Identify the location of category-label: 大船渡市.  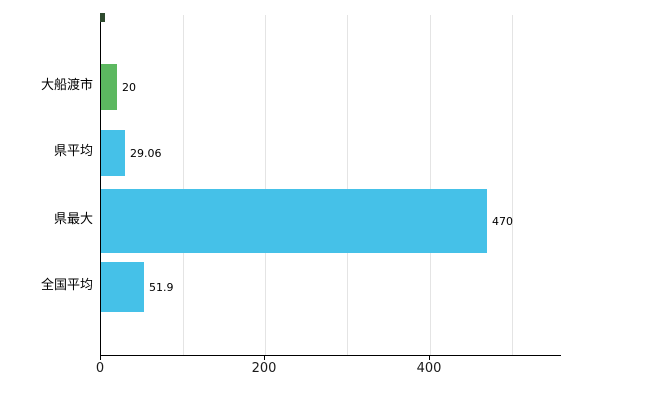
(66, 85).